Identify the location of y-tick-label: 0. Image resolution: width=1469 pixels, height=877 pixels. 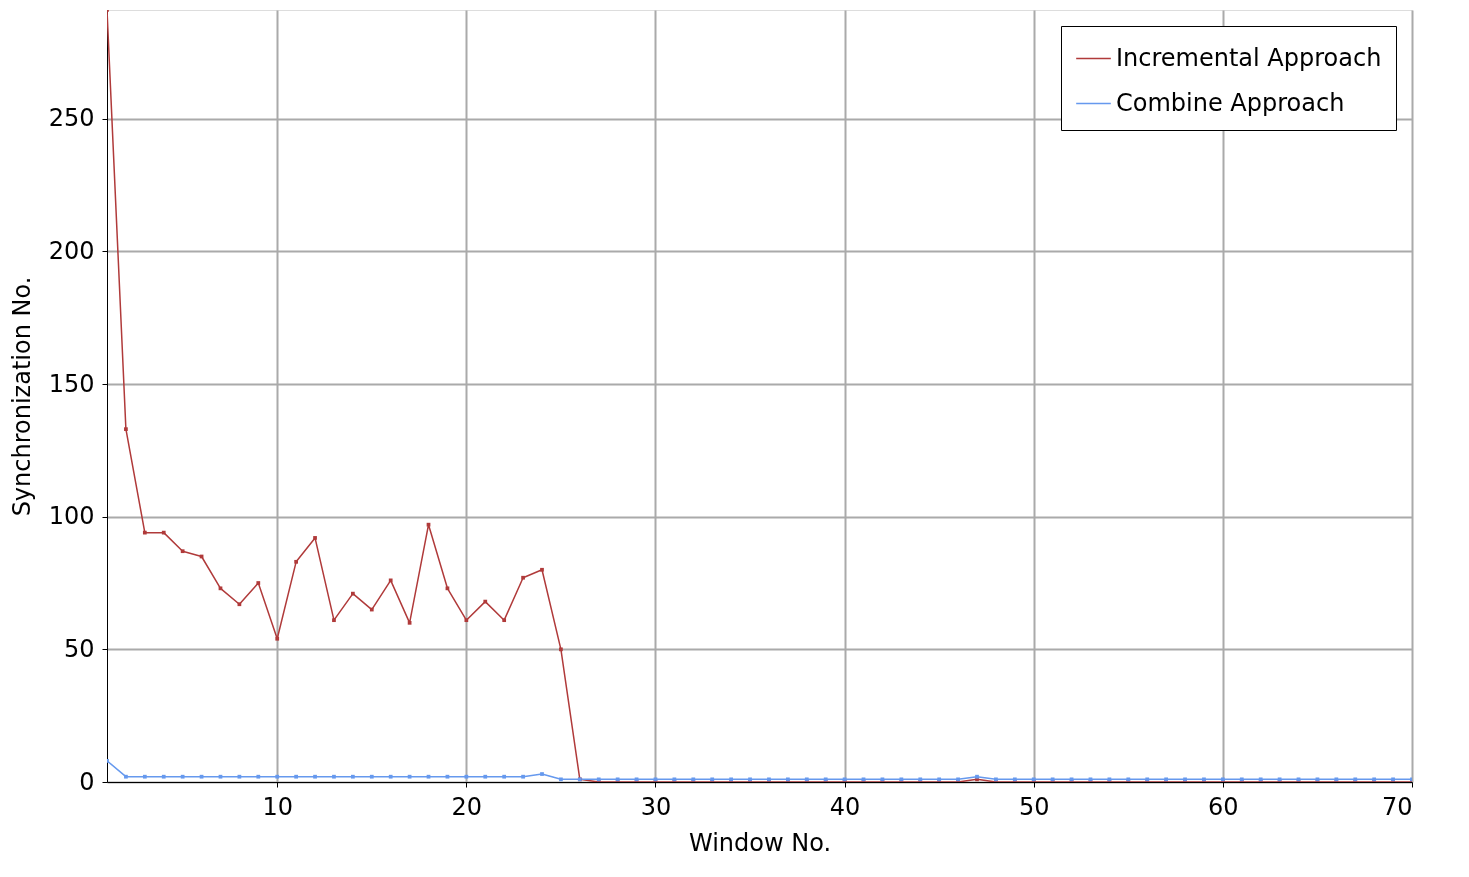
(87, 781).